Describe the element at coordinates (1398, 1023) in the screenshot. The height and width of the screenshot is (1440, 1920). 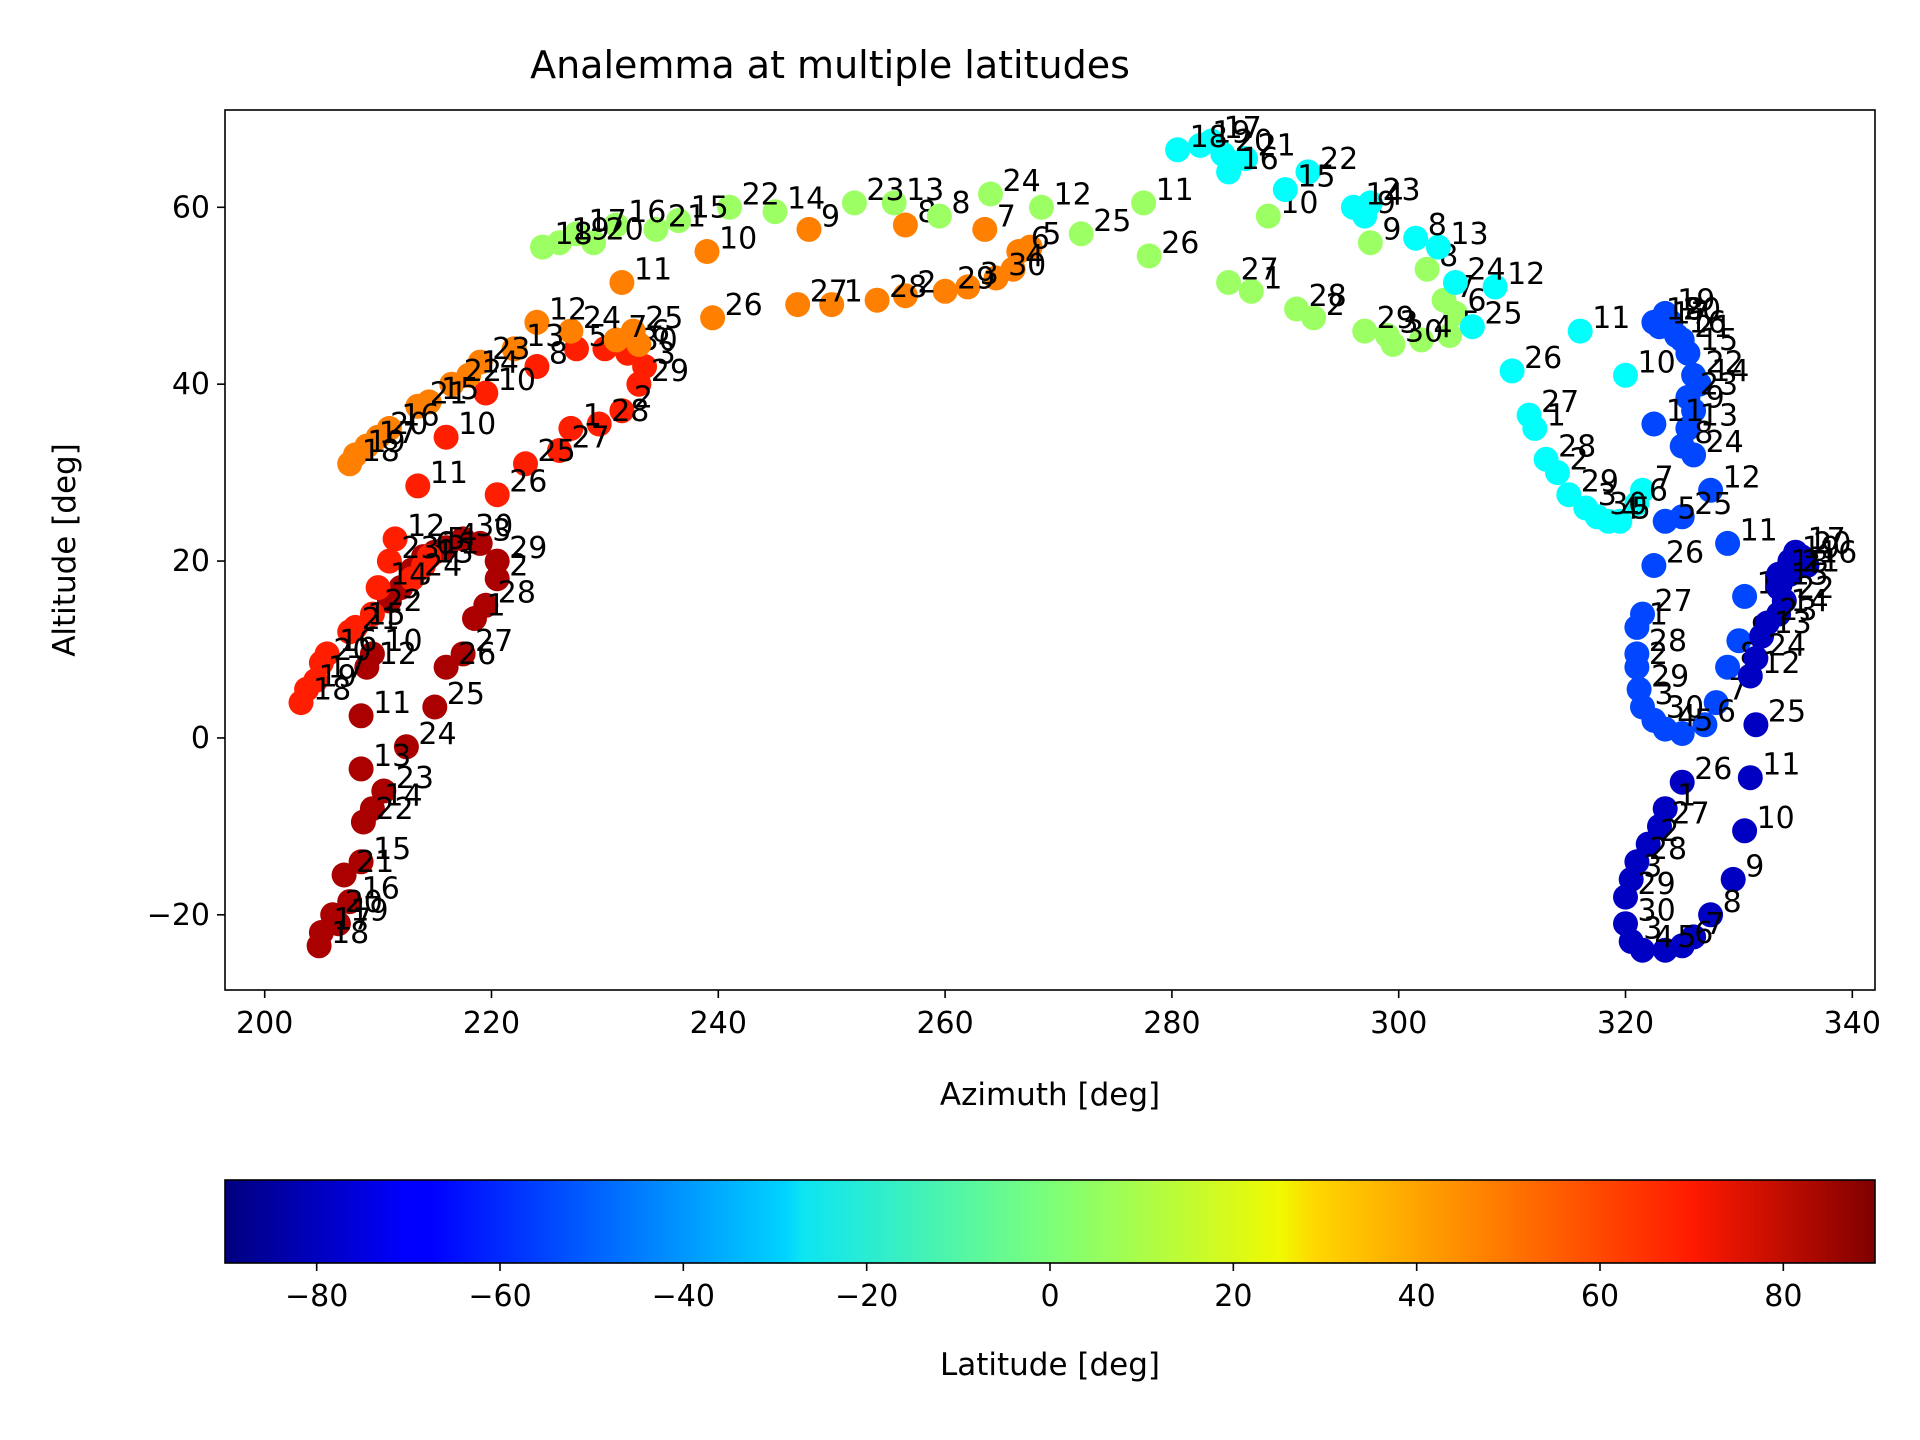
I see `x-tick-label: 300` at that location.